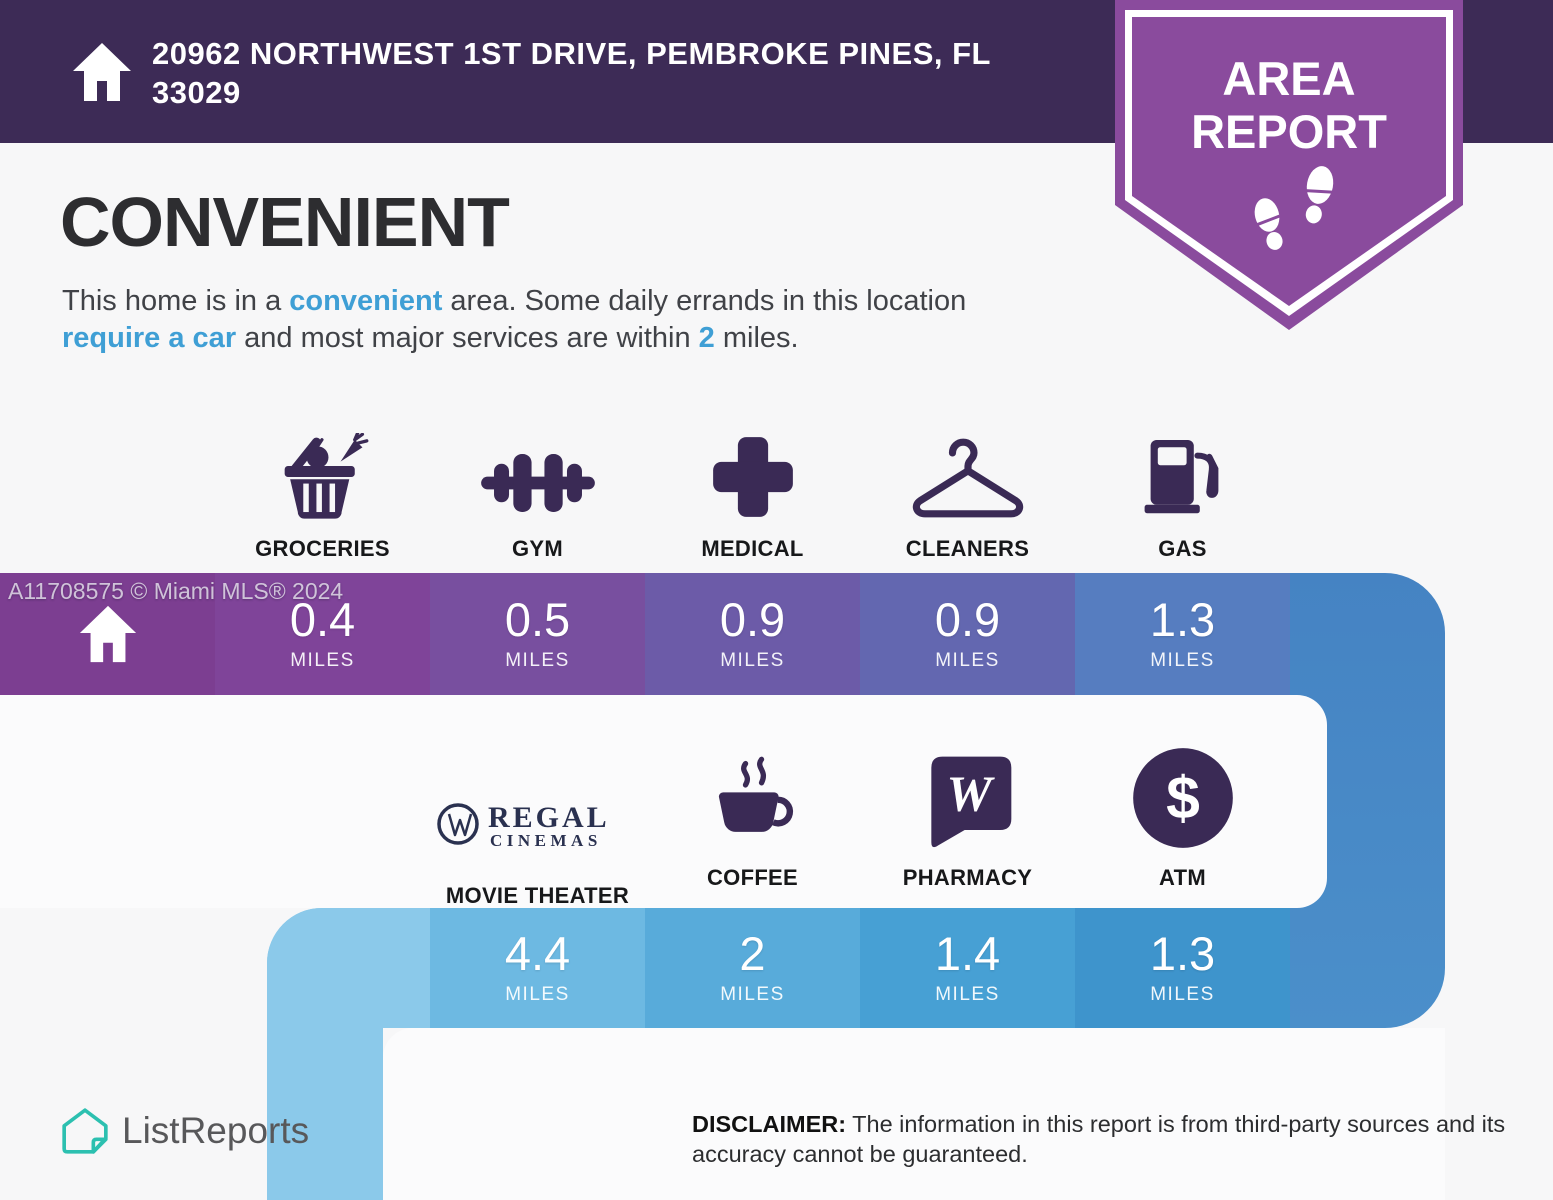 The height and width of the screenshot is (1200, 1553). I want to click on medical-cross-icon, so click(753, 462).